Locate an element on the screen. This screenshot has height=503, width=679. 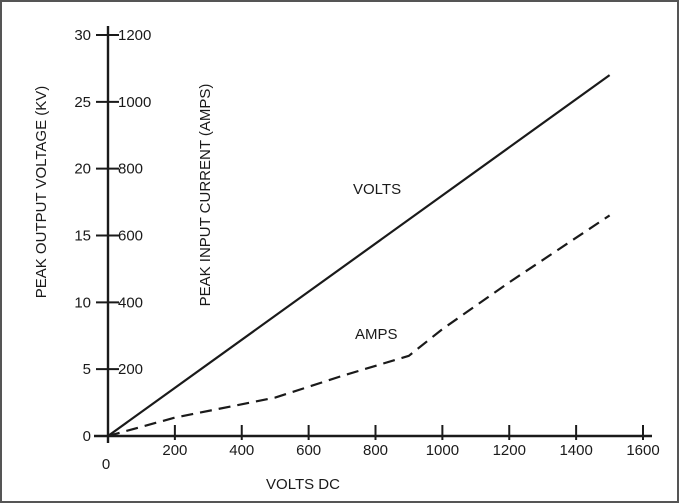
x-tick-label: 0 is located at coordinates (106, 464).